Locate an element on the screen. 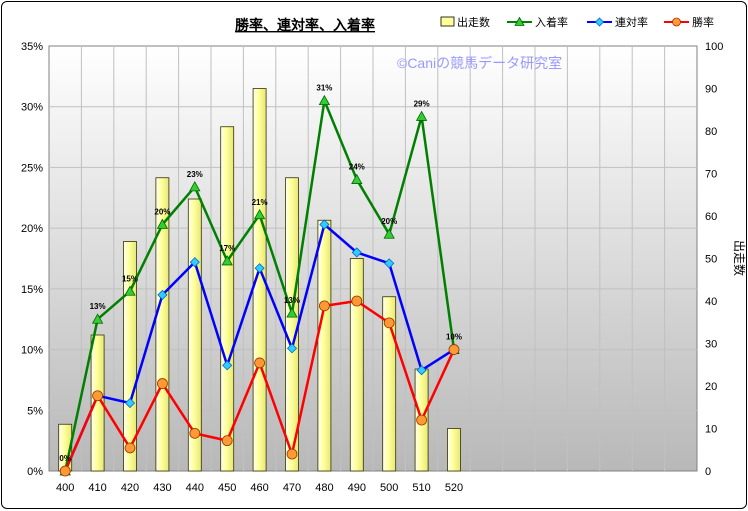 The image size is (748, 511). left-tick-label: 35% is located at coordinates (32, 47).